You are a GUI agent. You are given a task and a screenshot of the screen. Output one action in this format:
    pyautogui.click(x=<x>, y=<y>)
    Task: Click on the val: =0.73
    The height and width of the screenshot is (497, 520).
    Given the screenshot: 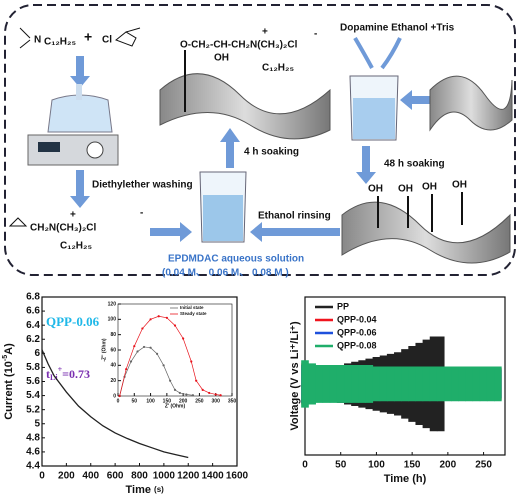 What is the action you would take?
    pyautogui.click(x=76, y=374)
    